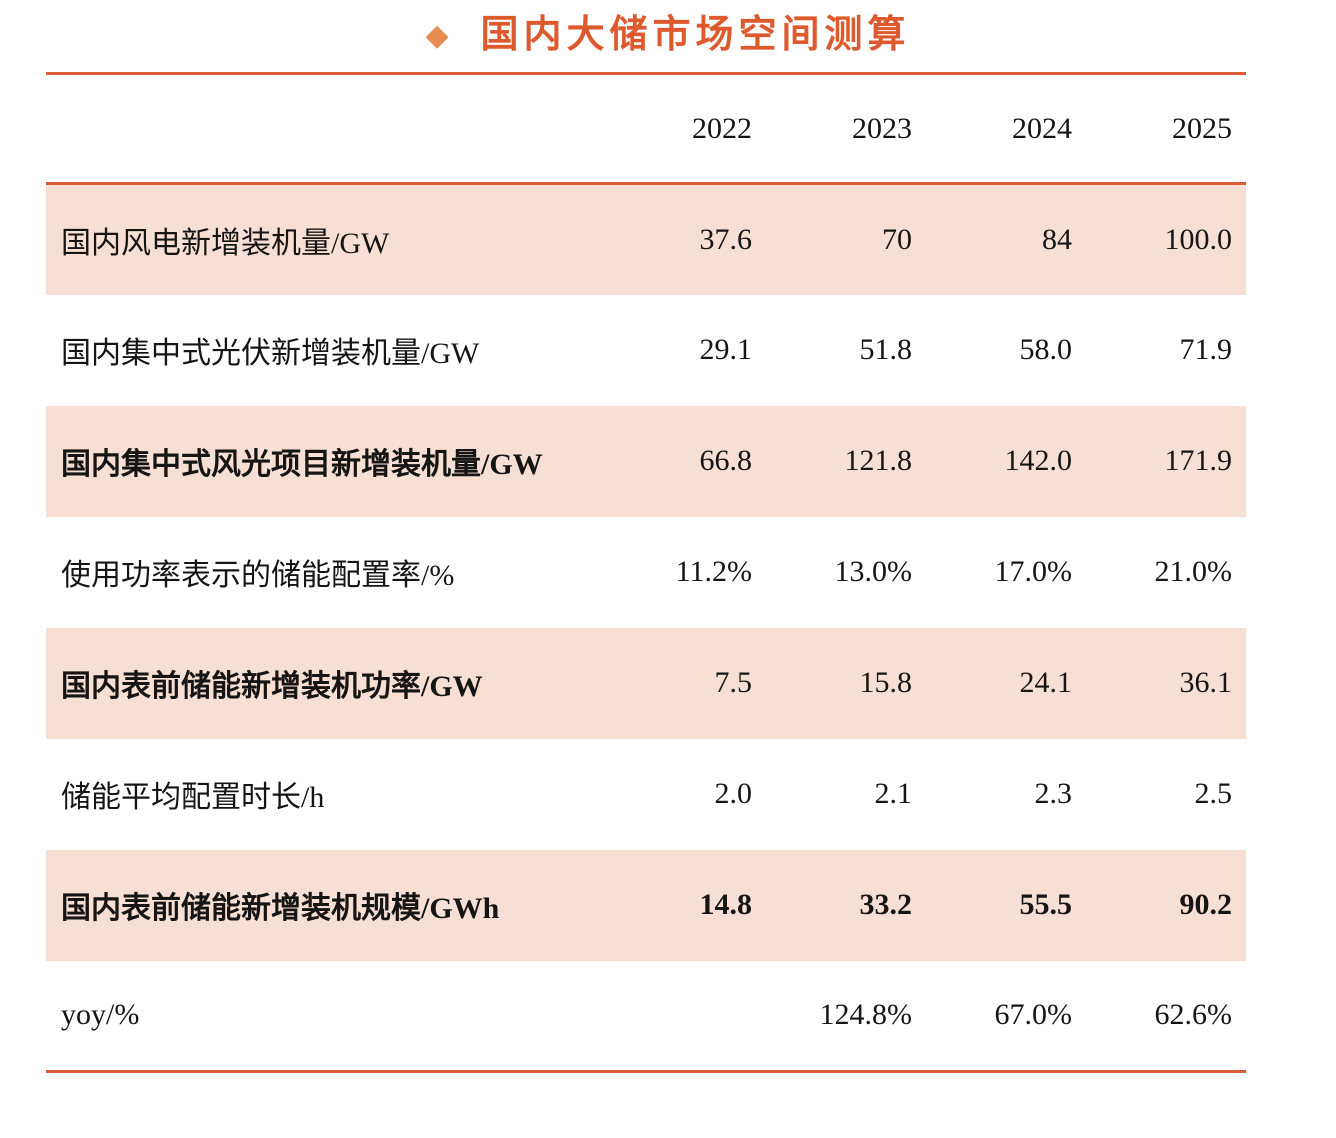 Image resolution: width=1336 pixels, height=1138 pixels. I want to click on cell-value: 142.0, so click(1038, 460).